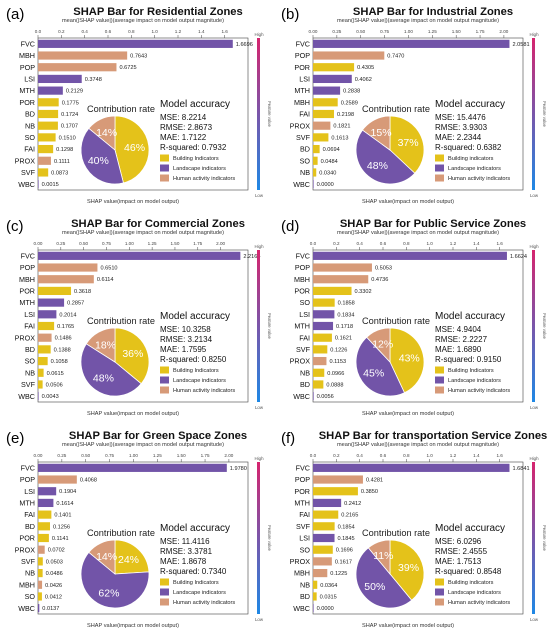 Image resolution: width=550 pixels, height=640 pixels. Describe the element at coordinates (315, 172) in the screenshot. I see `bar-nb` at that location.